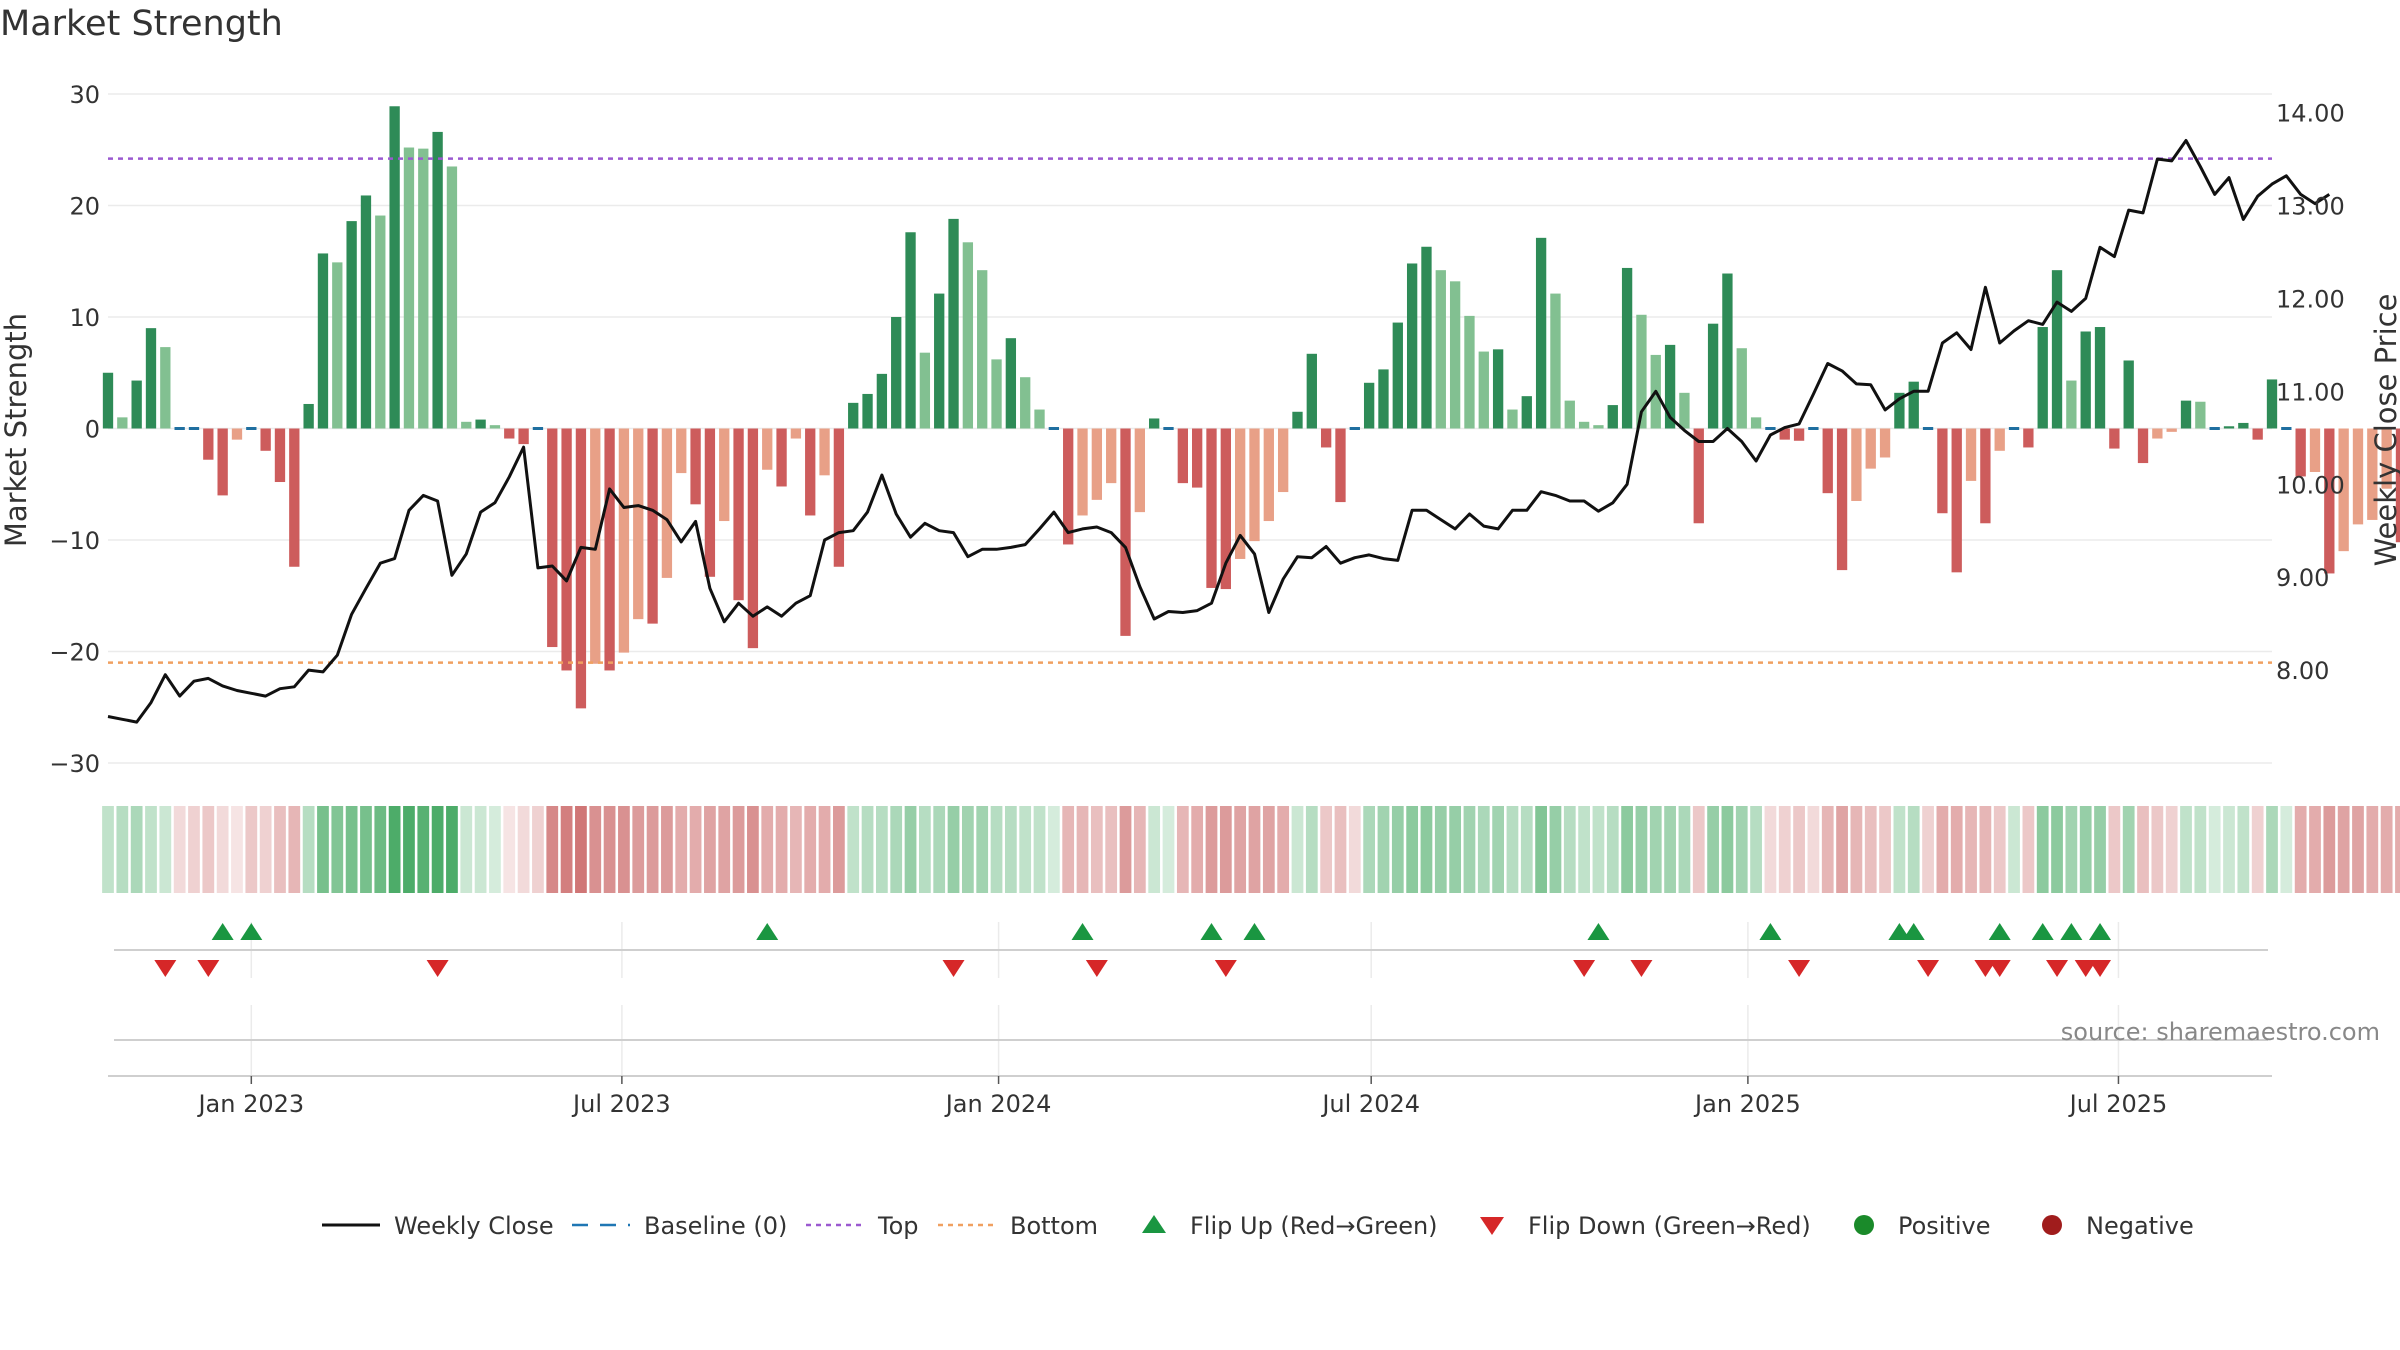 This screenshot has height=1350, width=2400. I want to click on y2-tick-label: 12.00, so click(2310, 299).